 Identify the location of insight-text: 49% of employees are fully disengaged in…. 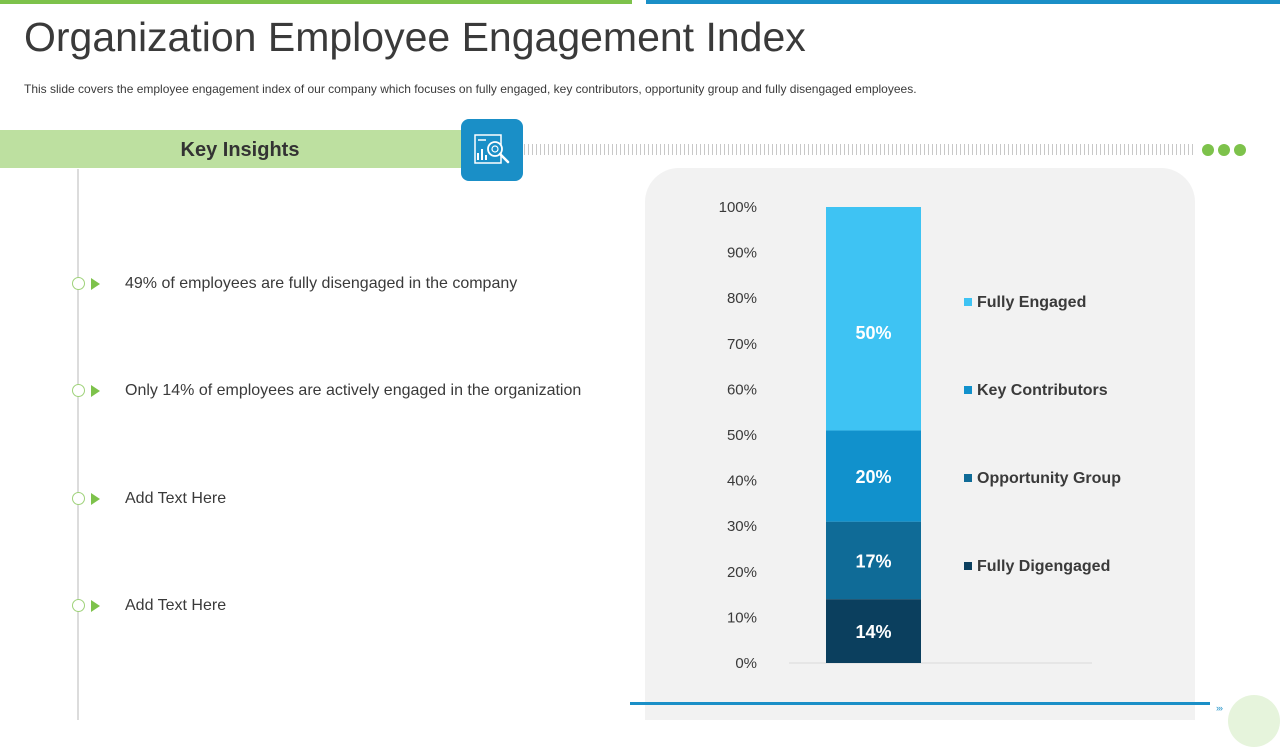
(321, 283).